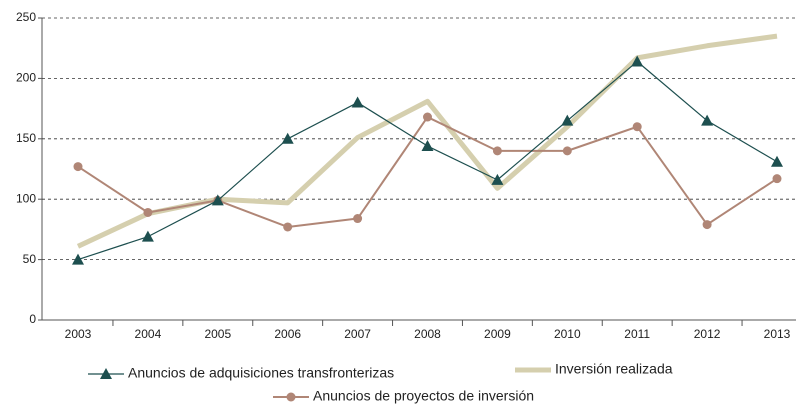 The image size is (802, 413). What do you see at coordinates (217, 334) in the screenshot?
I see `x-tick-label: 2005` at bounding box center [217, 334].